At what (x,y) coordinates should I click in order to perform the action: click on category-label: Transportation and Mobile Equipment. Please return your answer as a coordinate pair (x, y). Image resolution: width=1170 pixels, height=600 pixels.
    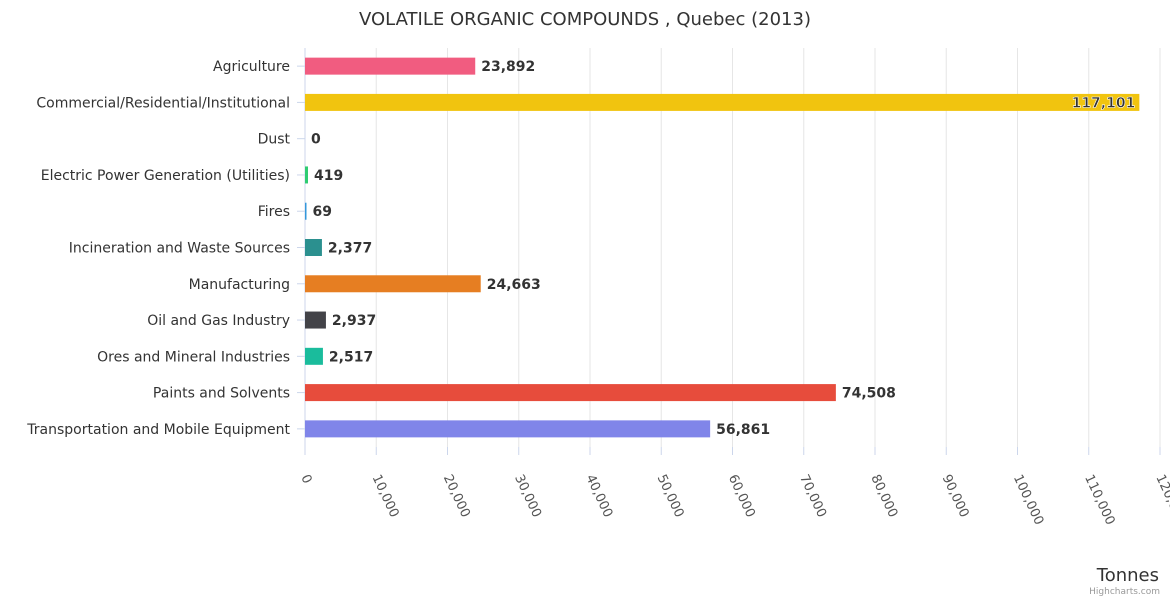
    Looking at the image, I should click on (158, 430).